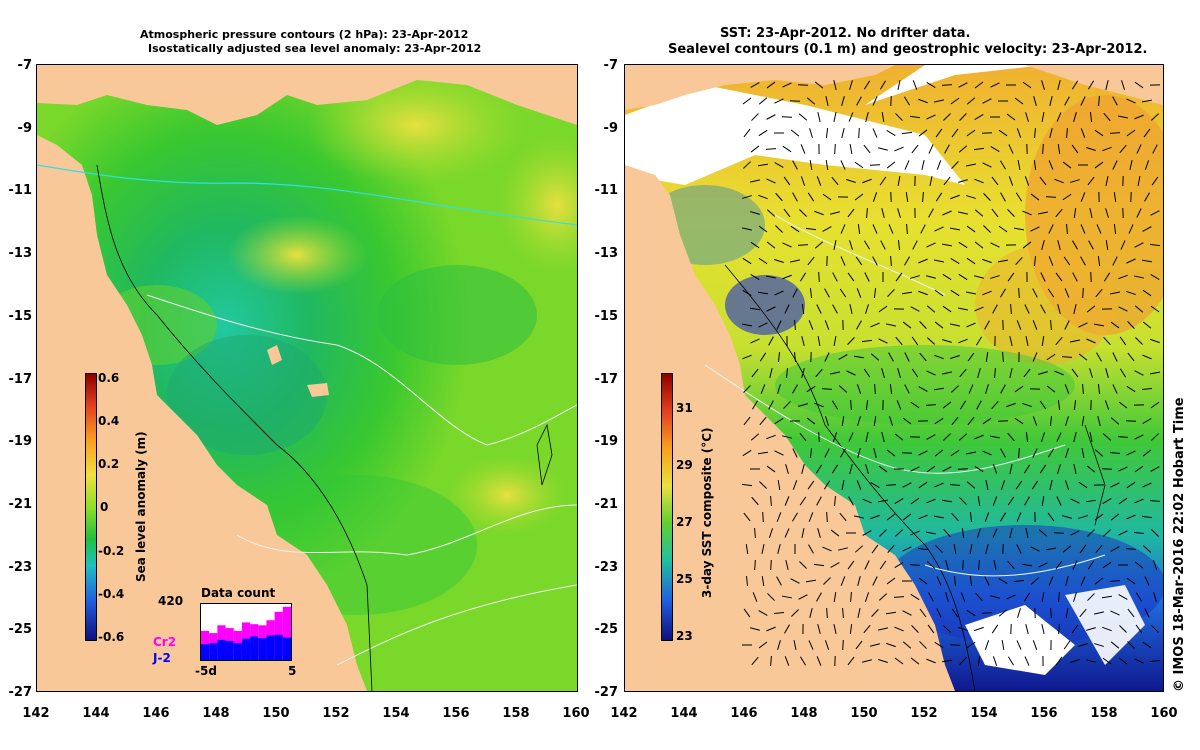 This screenshot has height=750, width=1200. I want to click on lat-tick-right-3: -13, so click(606, 254).